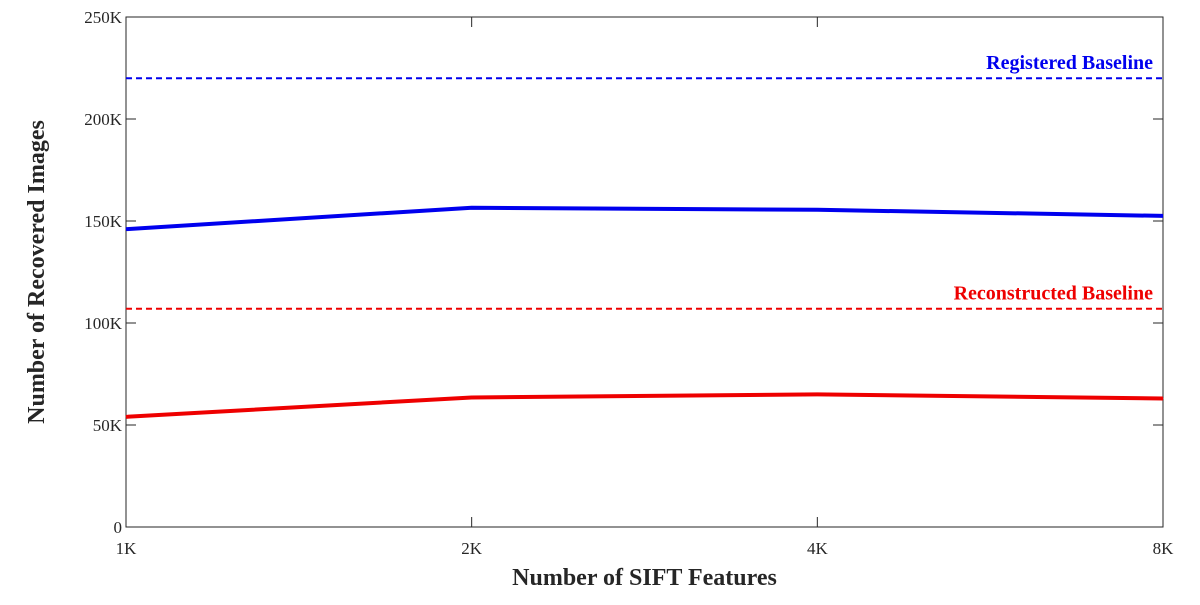 This screenshot has height=605, width=1200. I want to click on y-tick-label: 0, so click(118, 527).